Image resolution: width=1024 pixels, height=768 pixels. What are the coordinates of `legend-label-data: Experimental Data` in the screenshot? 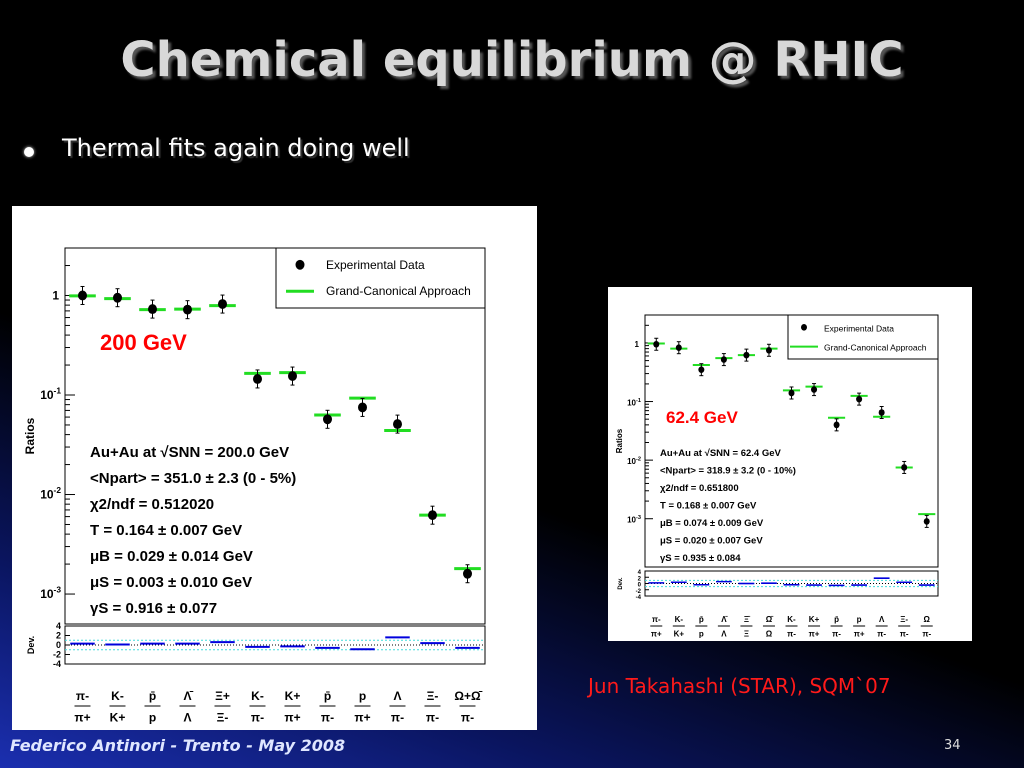 It's located at (859, 328).